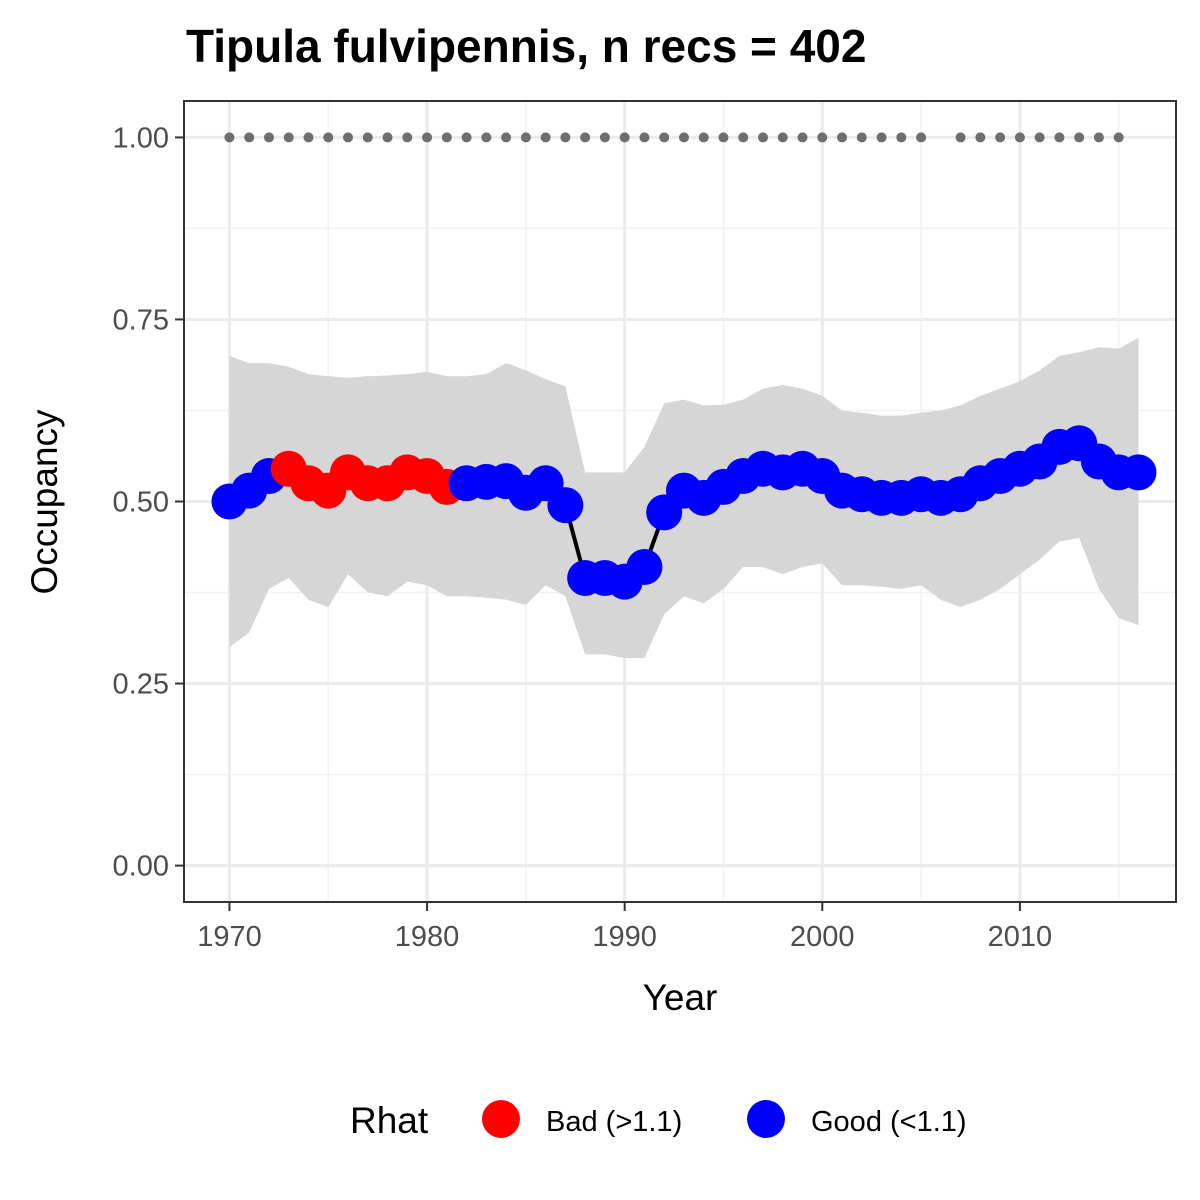  What do you see at coordinates (141, 320) in the screenshot?
I see `y-tick-label: 0.75` at bounding box center [141, 320].